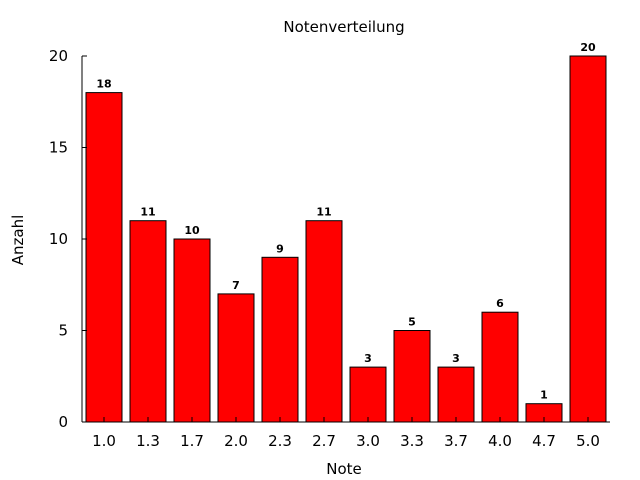 The image size is (640, 480). Describe the element at coordinates (192, 330) in the screenshot. I see `bar-1.7` at that location.